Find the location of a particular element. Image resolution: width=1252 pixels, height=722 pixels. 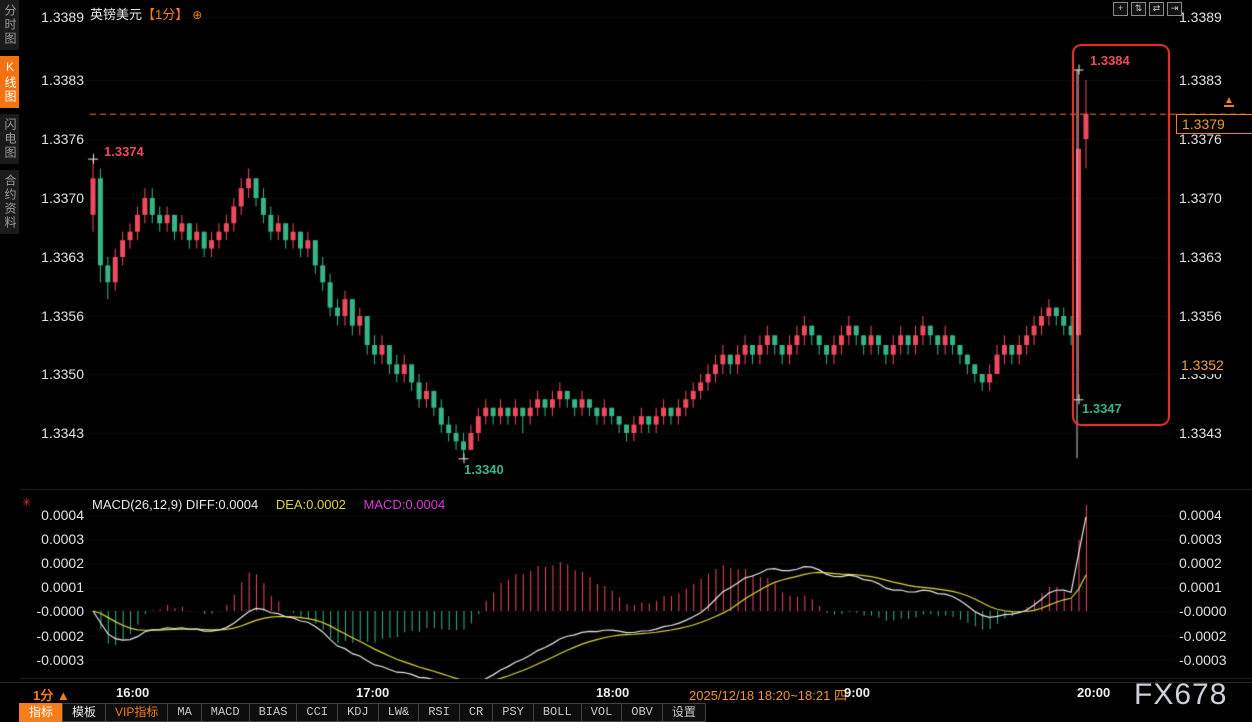

sidebar-tab-闪电图: 闪电图 is located at coordinates (9, 139).